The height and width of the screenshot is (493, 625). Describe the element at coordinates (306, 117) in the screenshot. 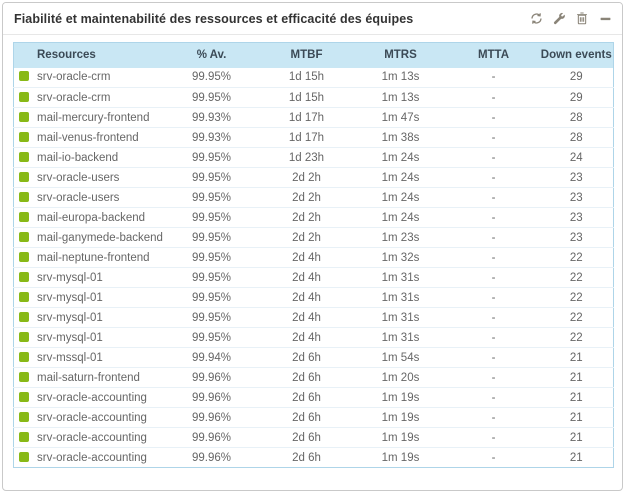

I see `mtbf-value: 1d 17h` at that location.